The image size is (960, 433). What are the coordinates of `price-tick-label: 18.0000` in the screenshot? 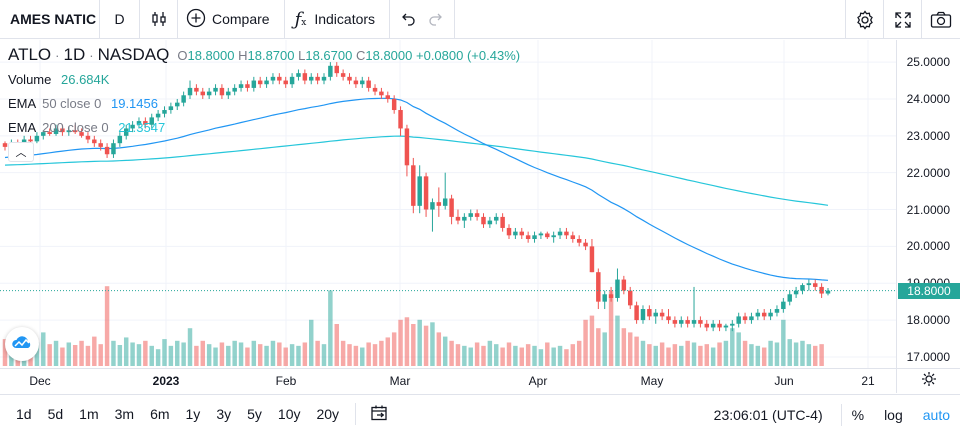 It's located at (928, 320).